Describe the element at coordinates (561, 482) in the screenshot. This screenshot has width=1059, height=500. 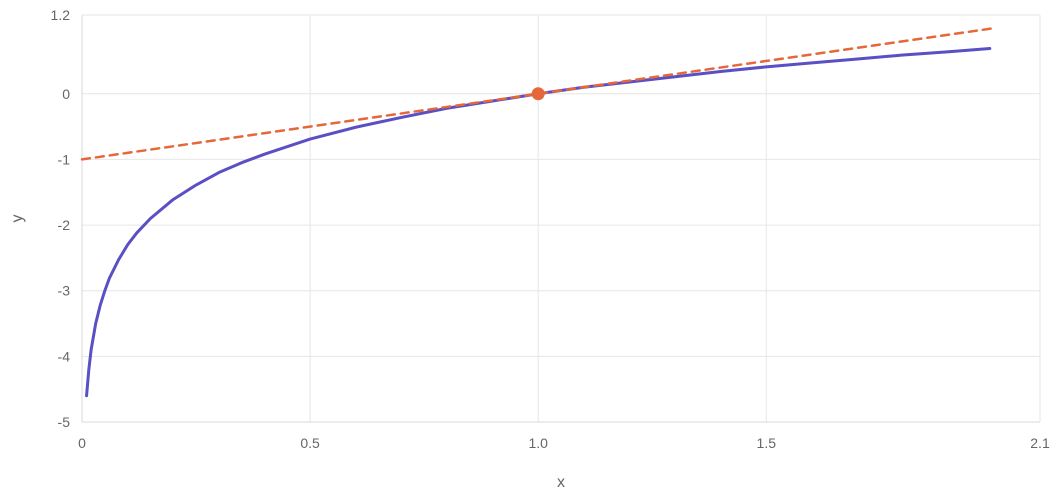
I see `x-axis-title: x` at that location.